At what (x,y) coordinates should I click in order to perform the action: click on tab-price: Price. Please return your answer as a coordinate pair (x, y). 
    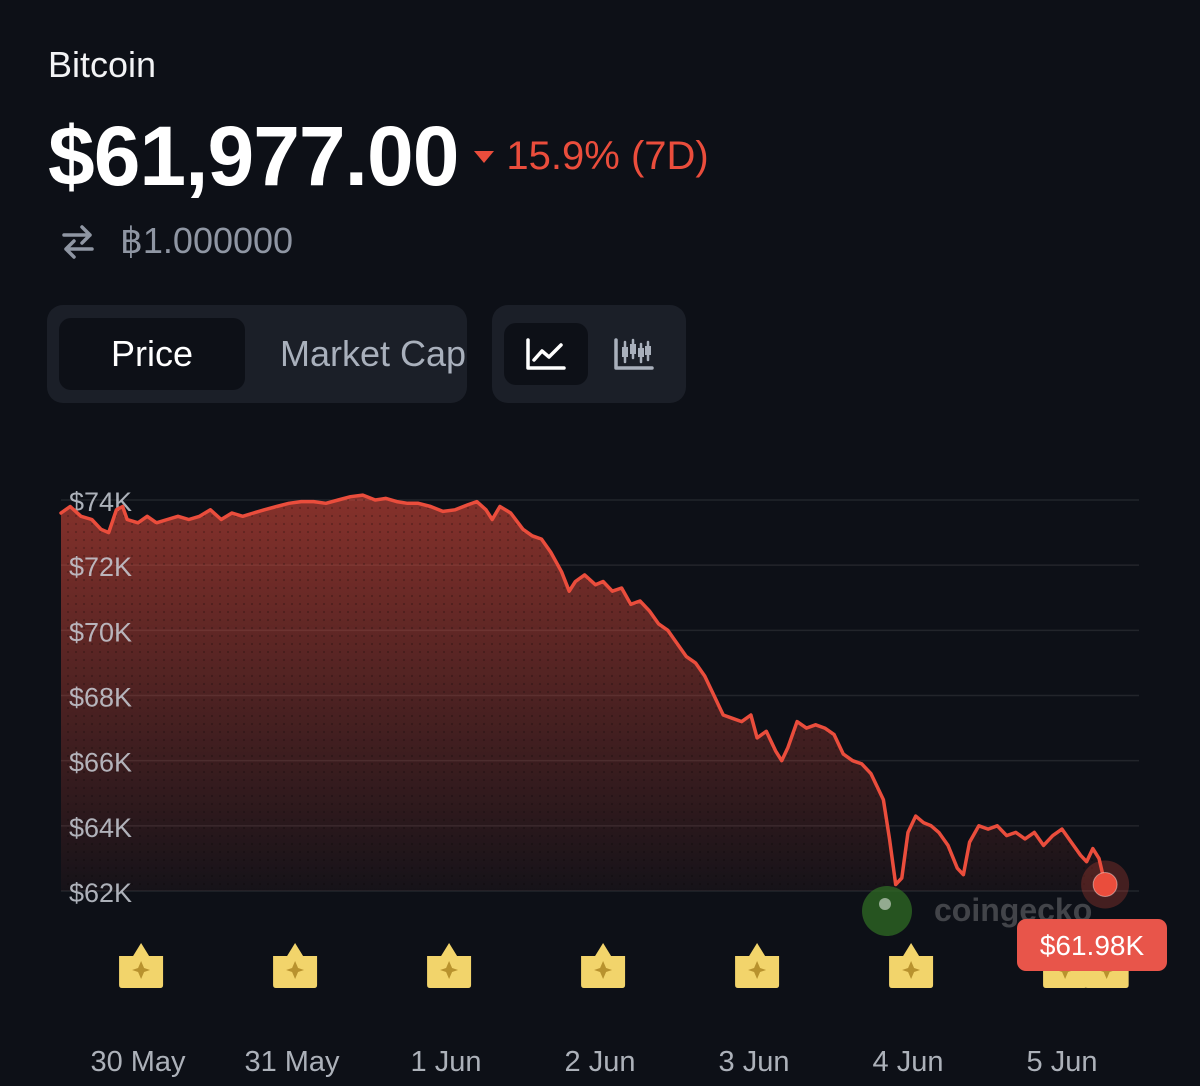
    Looking at the image, I should click on (152, 354).